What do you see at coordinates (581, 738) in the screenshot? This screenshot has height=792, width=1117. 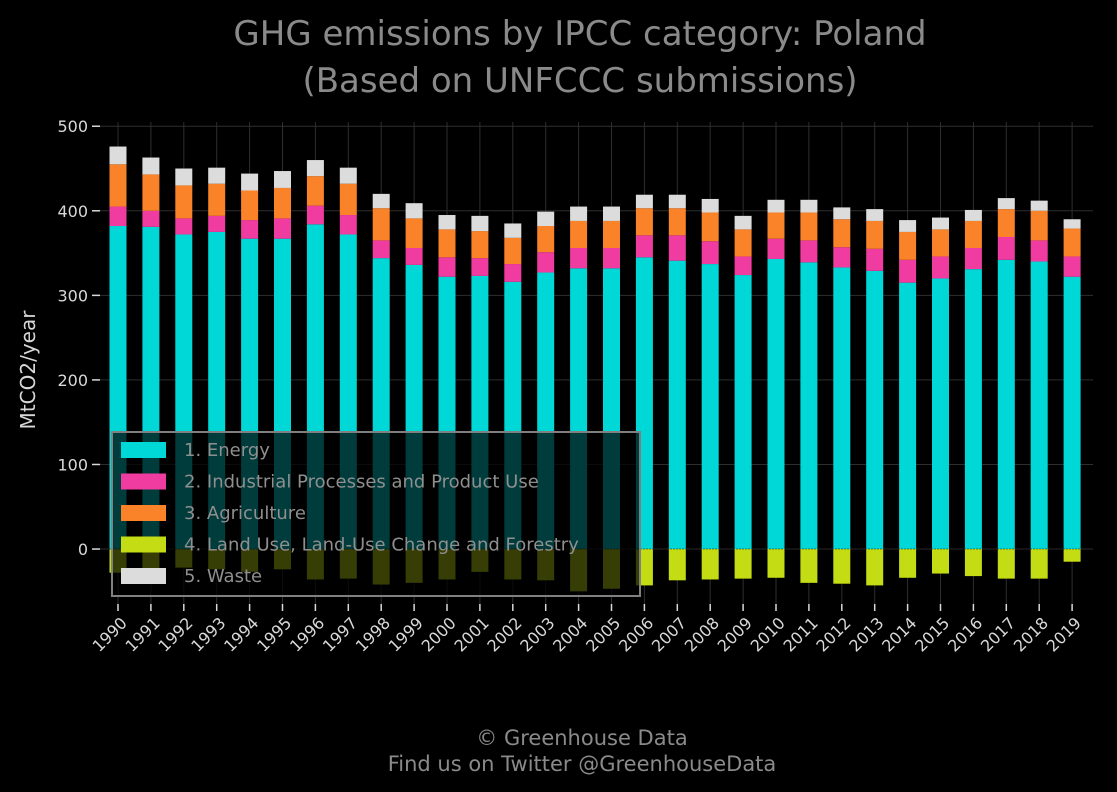 I see `credit-line1: © Greenhouse Data` at bounding box center [581, 738].